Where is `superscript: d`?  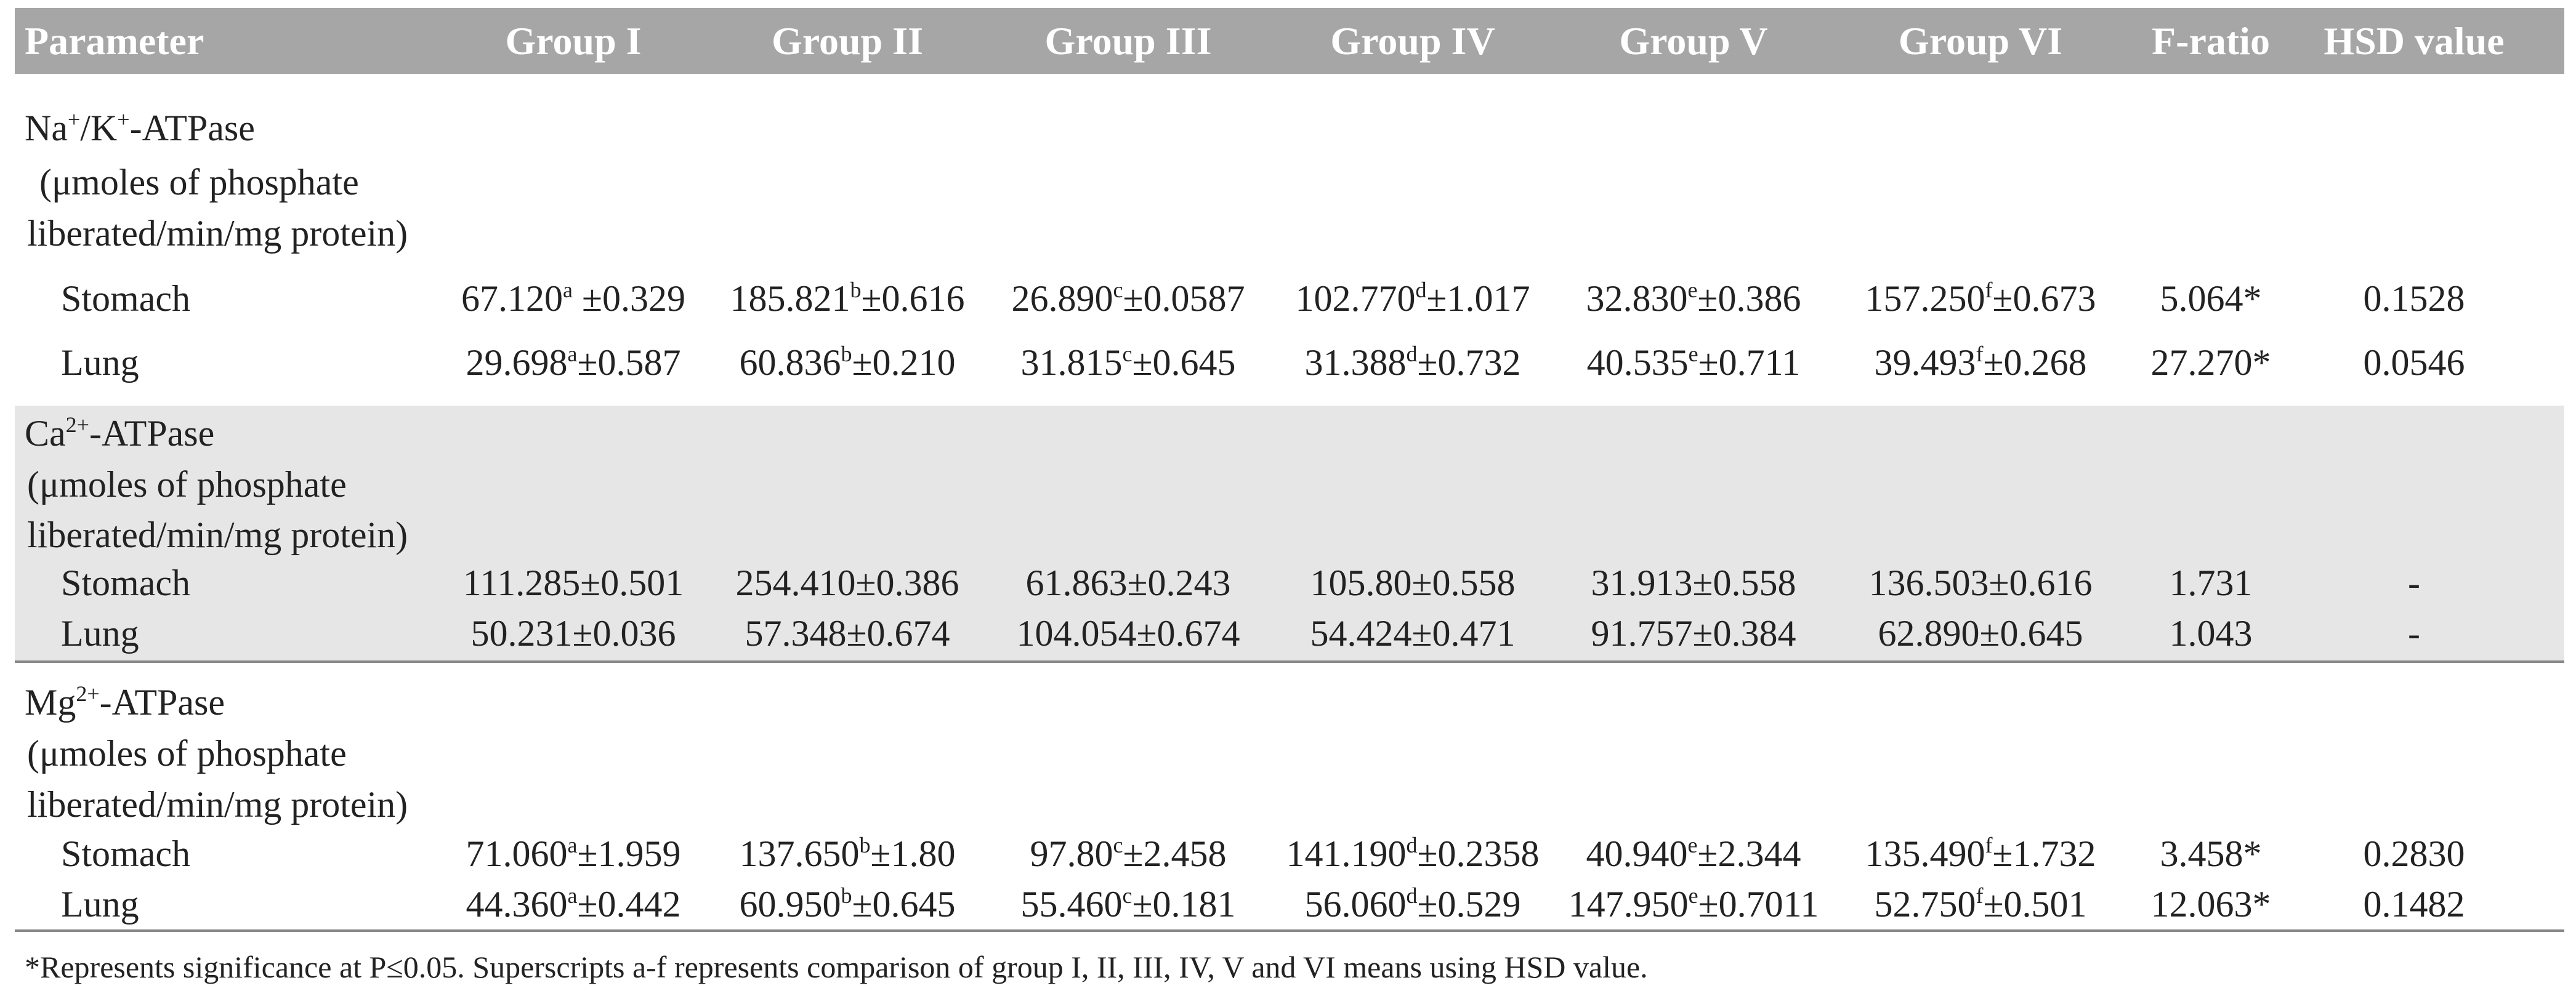 superscript: d is located at coordinates (1421, 290).